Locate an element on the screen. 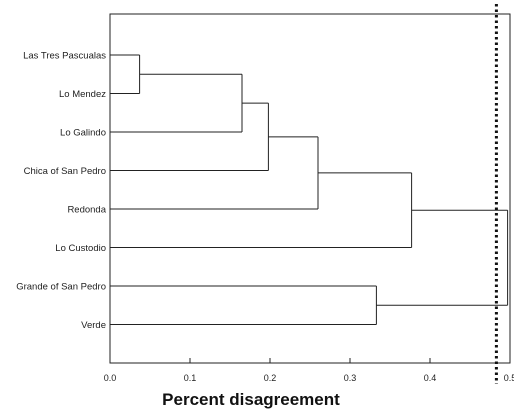 The width and height of the screenshot is (514, 409). leaf-label: Lo Galindo is located at coordinates (83, 133).